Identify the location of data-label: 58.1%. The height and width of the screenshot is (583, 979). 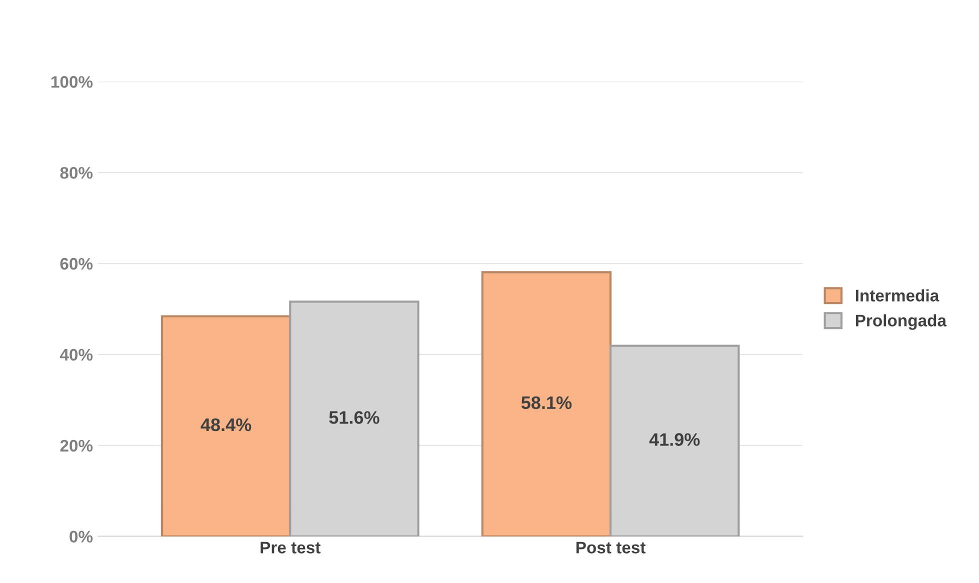
(546, 403).